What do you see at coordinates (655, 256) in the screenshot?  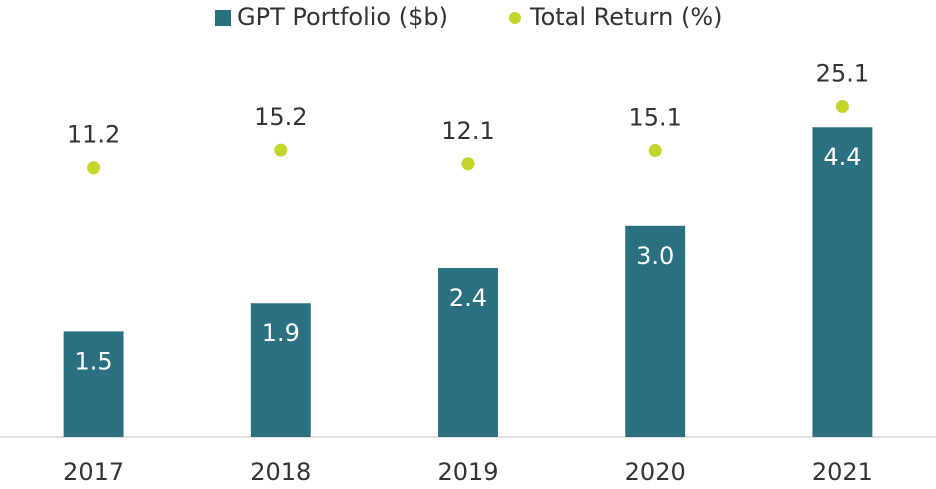 I see `bar-label: 3.0` at bounding box center [655, 256].